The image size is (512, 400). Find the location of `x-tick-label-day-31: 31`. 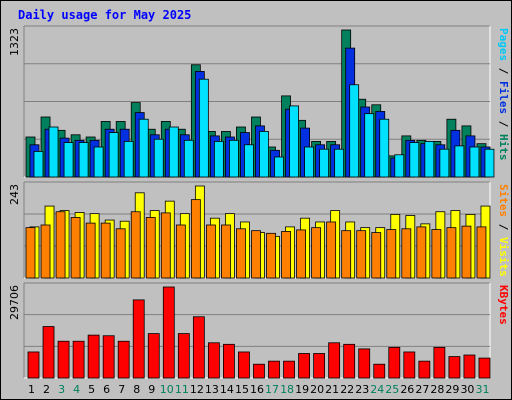

x-tick-label-day-31: 31 is located at coordinates (482, 389).